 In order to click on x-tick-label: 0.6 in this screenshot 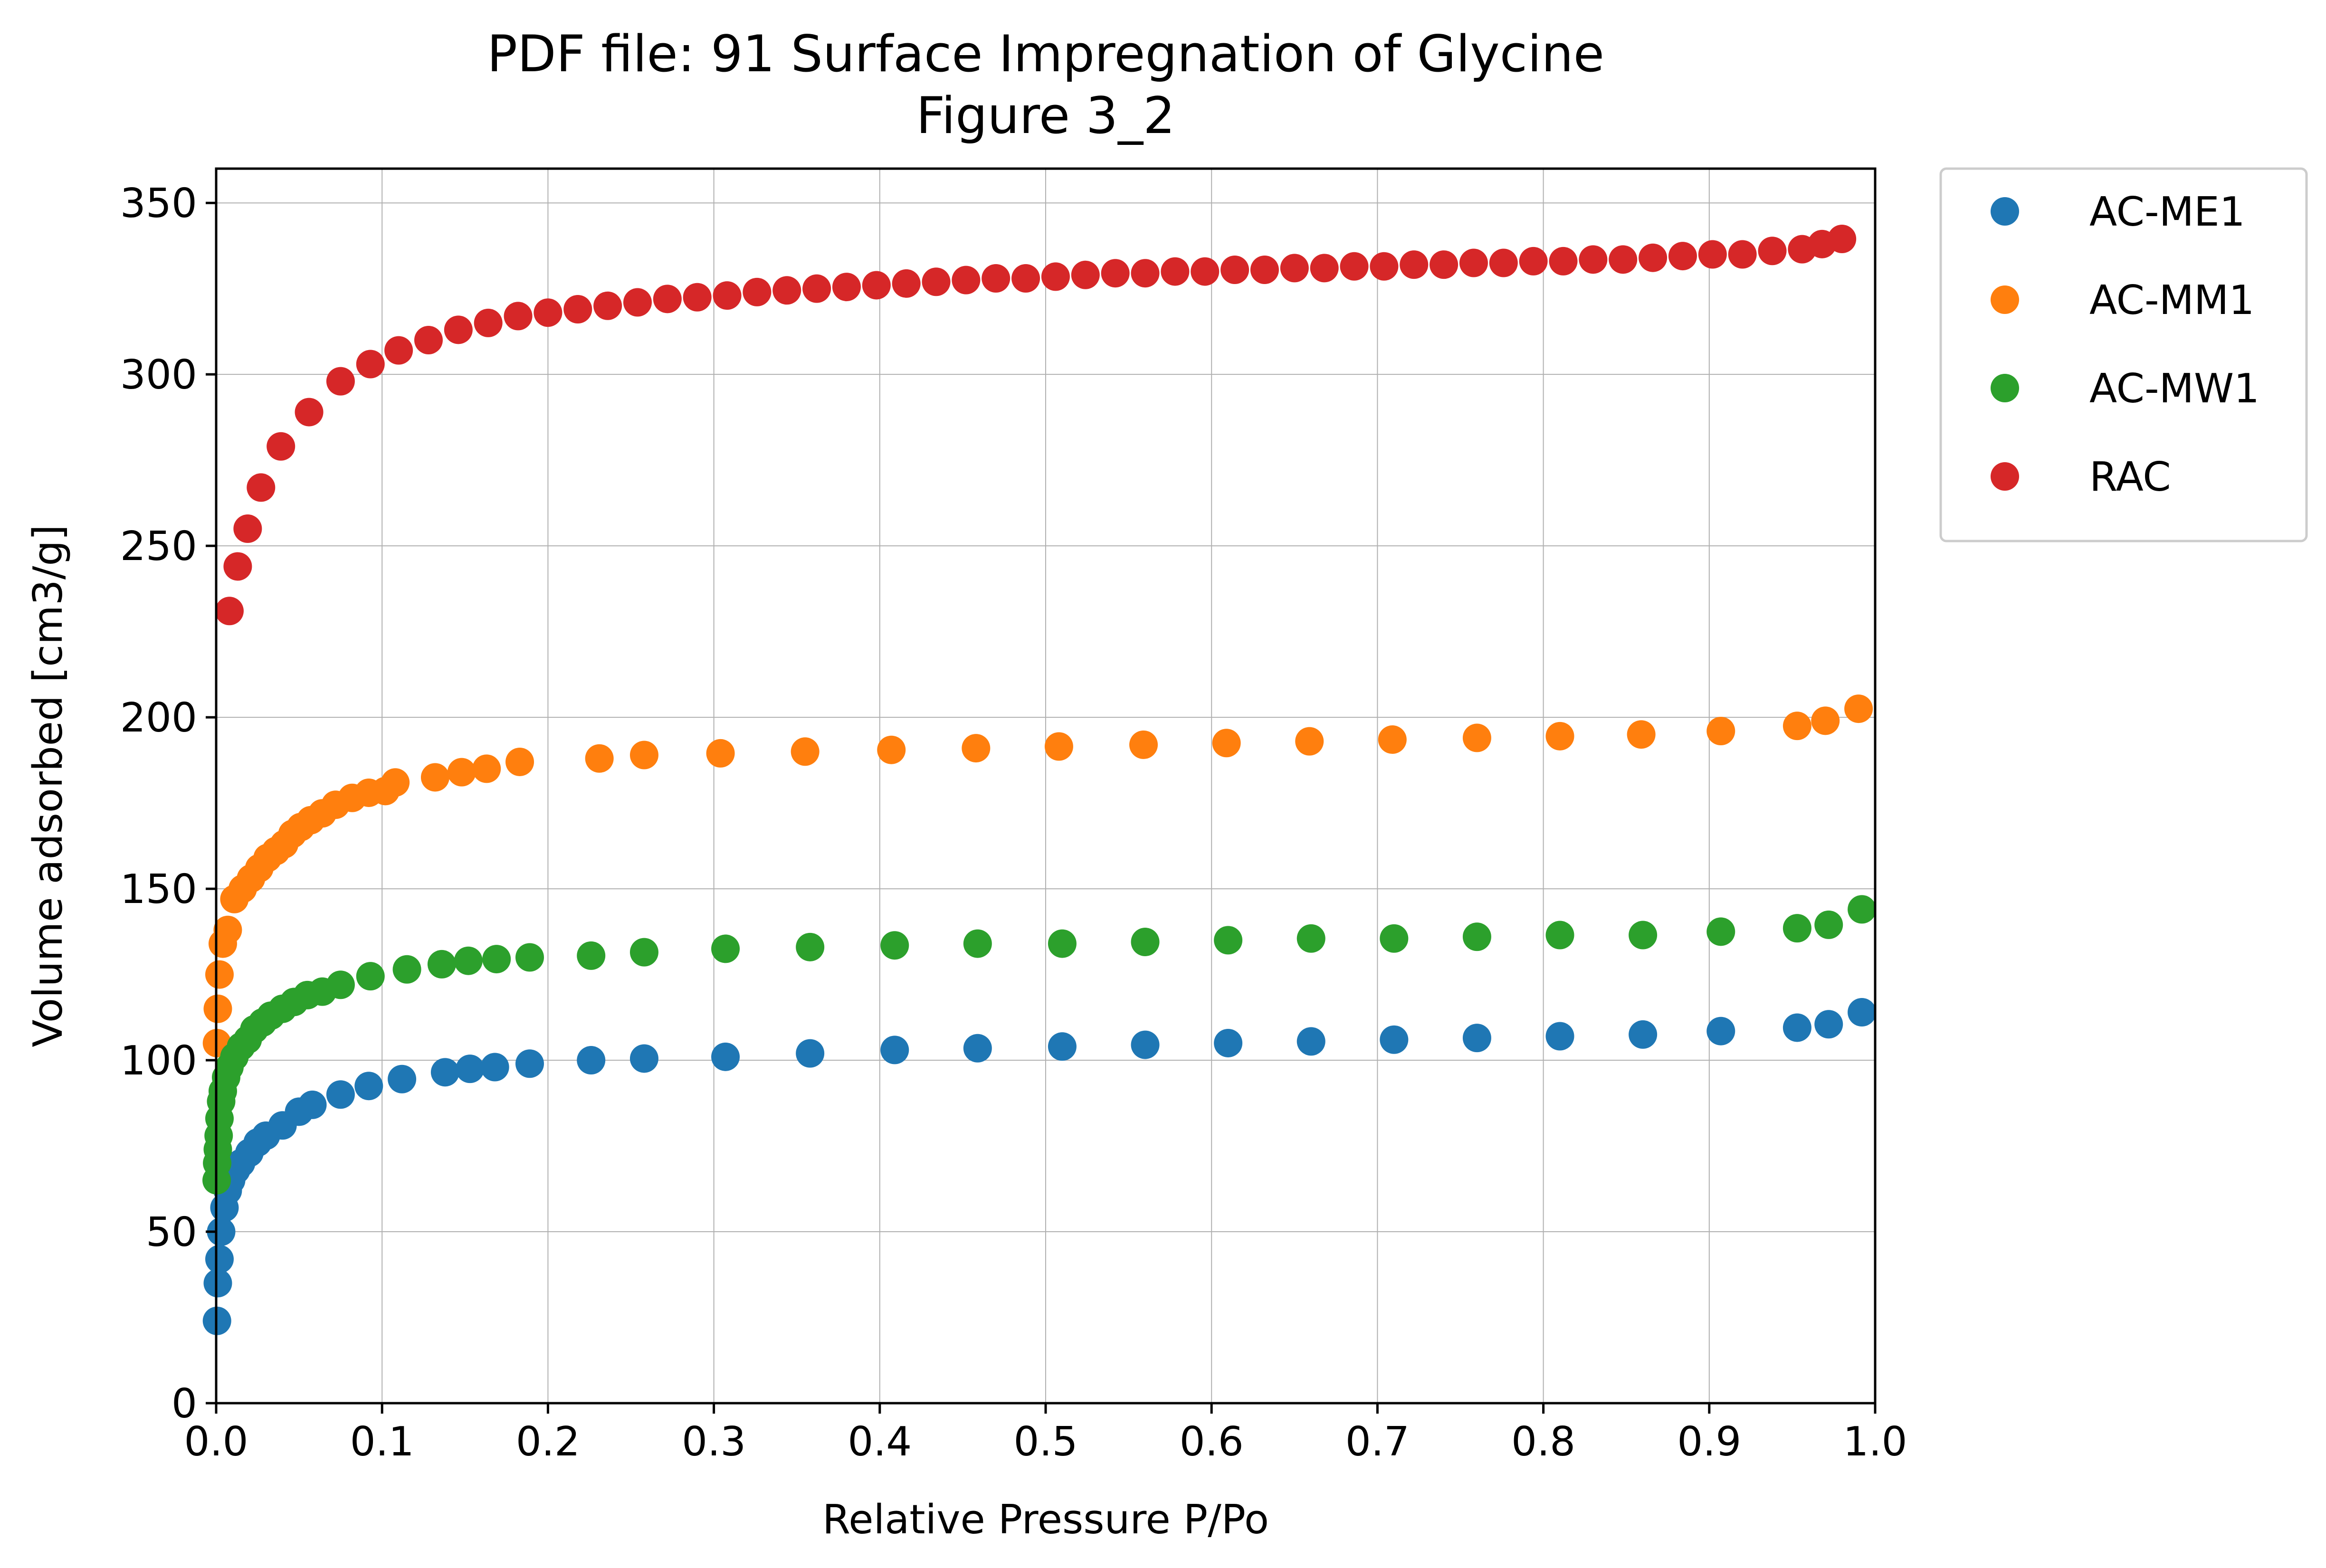, I will do `click(1212, 1441)`.